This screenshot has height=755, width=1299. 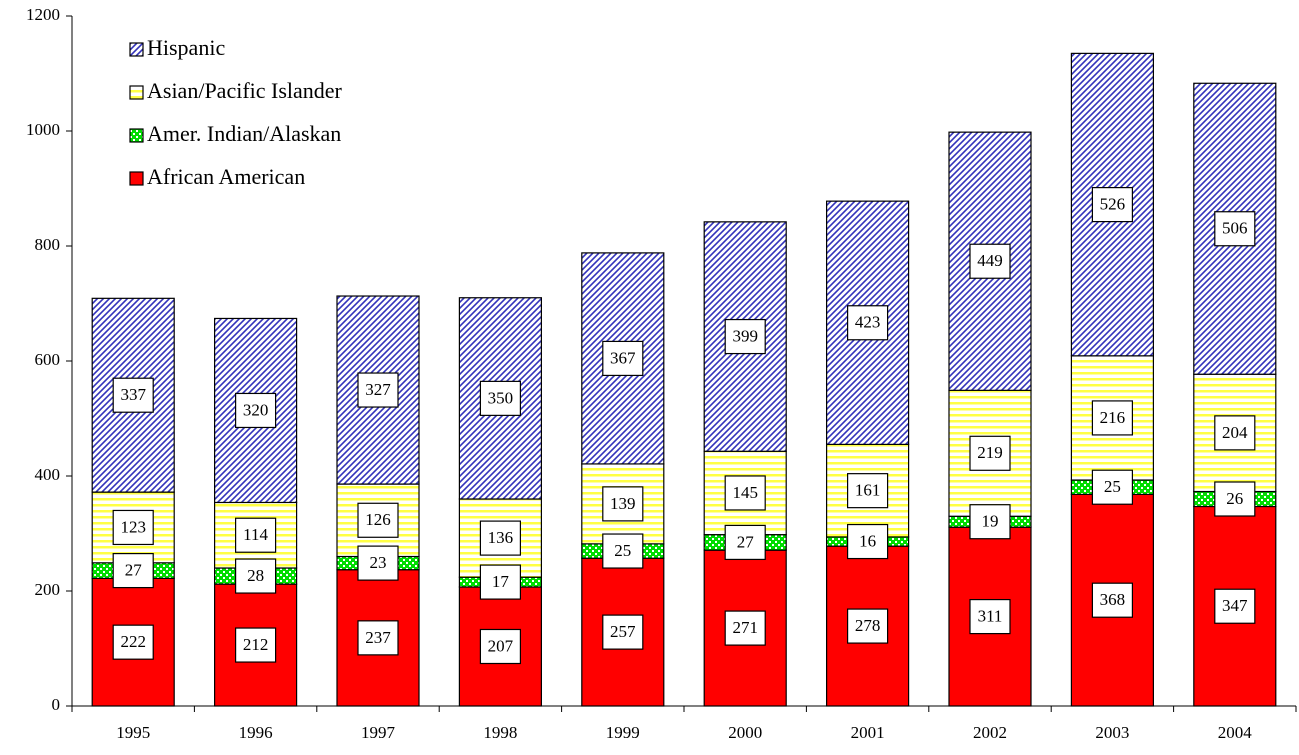 I want to click on data-label: 136, so click(x=501, y=537).